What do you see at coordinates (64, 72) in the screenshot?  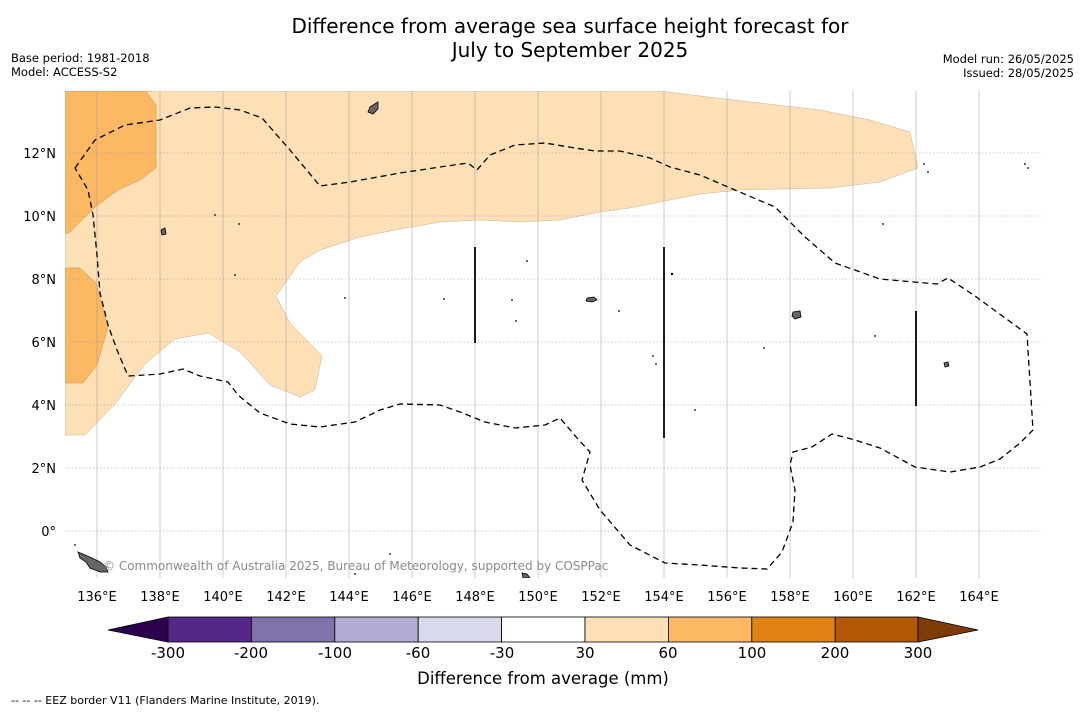 I see `model-text: Model: ACCESS-S2` at bounding box center [64, 72].